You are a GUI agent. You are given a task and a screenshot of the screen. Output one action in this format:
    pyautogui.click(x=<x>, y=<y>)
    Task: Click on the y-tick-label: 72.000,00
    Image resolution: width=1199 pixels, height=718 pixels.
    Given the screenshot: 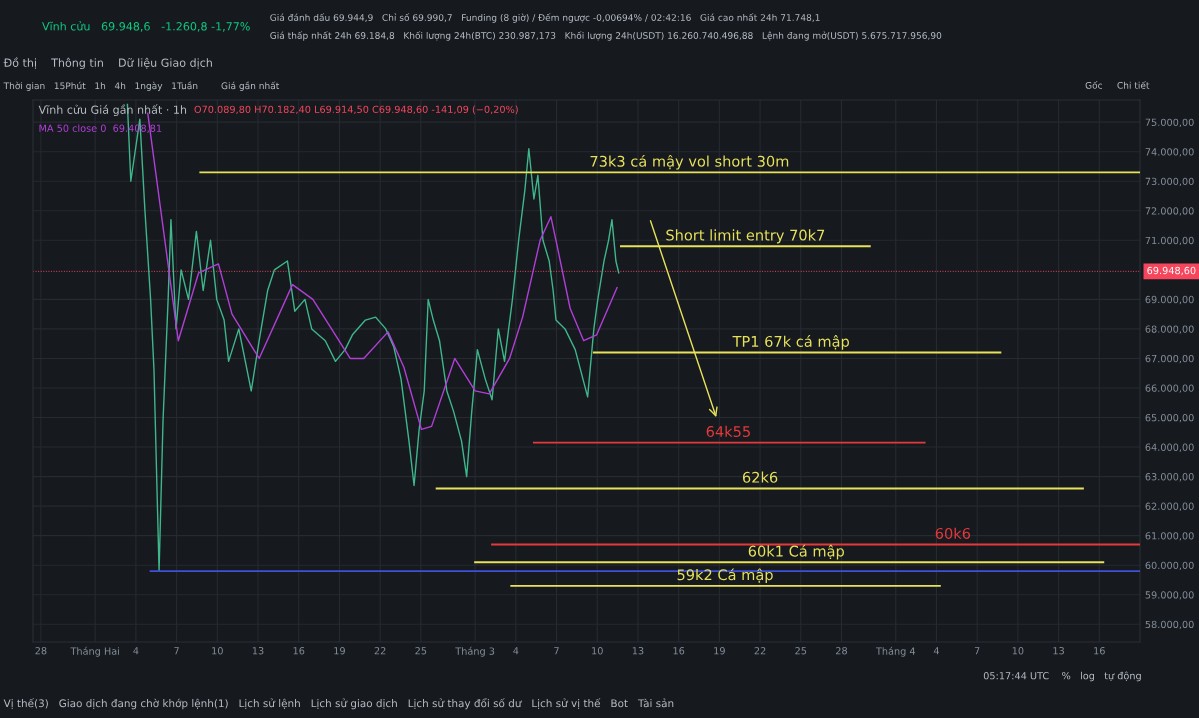 What is the action you would take?
    pyautogui.click(x=1169, y=211)
    